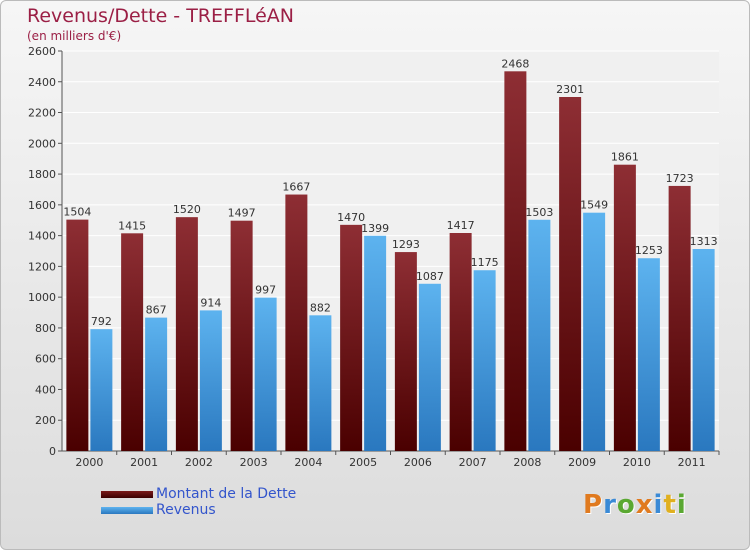  I want to click on data-label-dette: 2301, so click(570, 89).